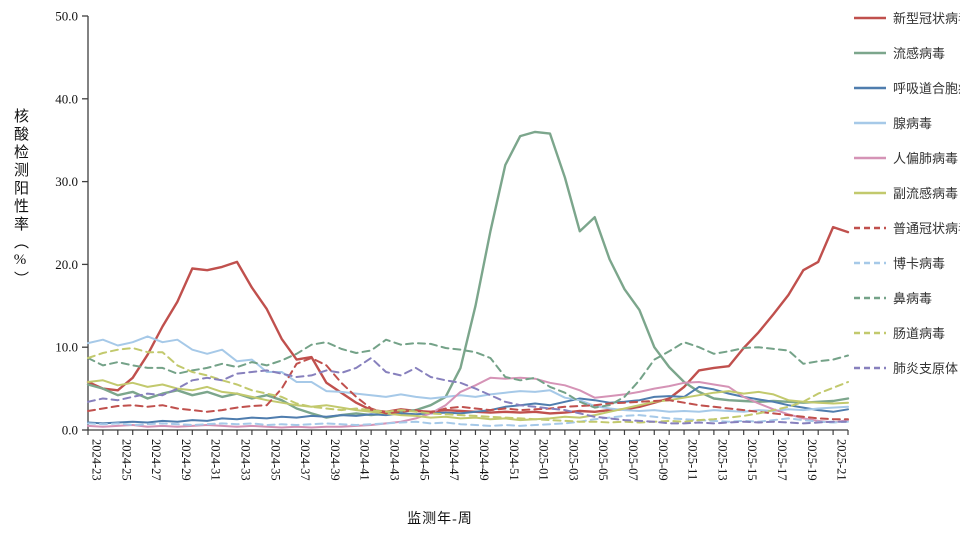  What do you see at coordinates (365, 460) in the screenshot?
I see `x-tick-label: 2024-41` at bounding box center [365, 460].